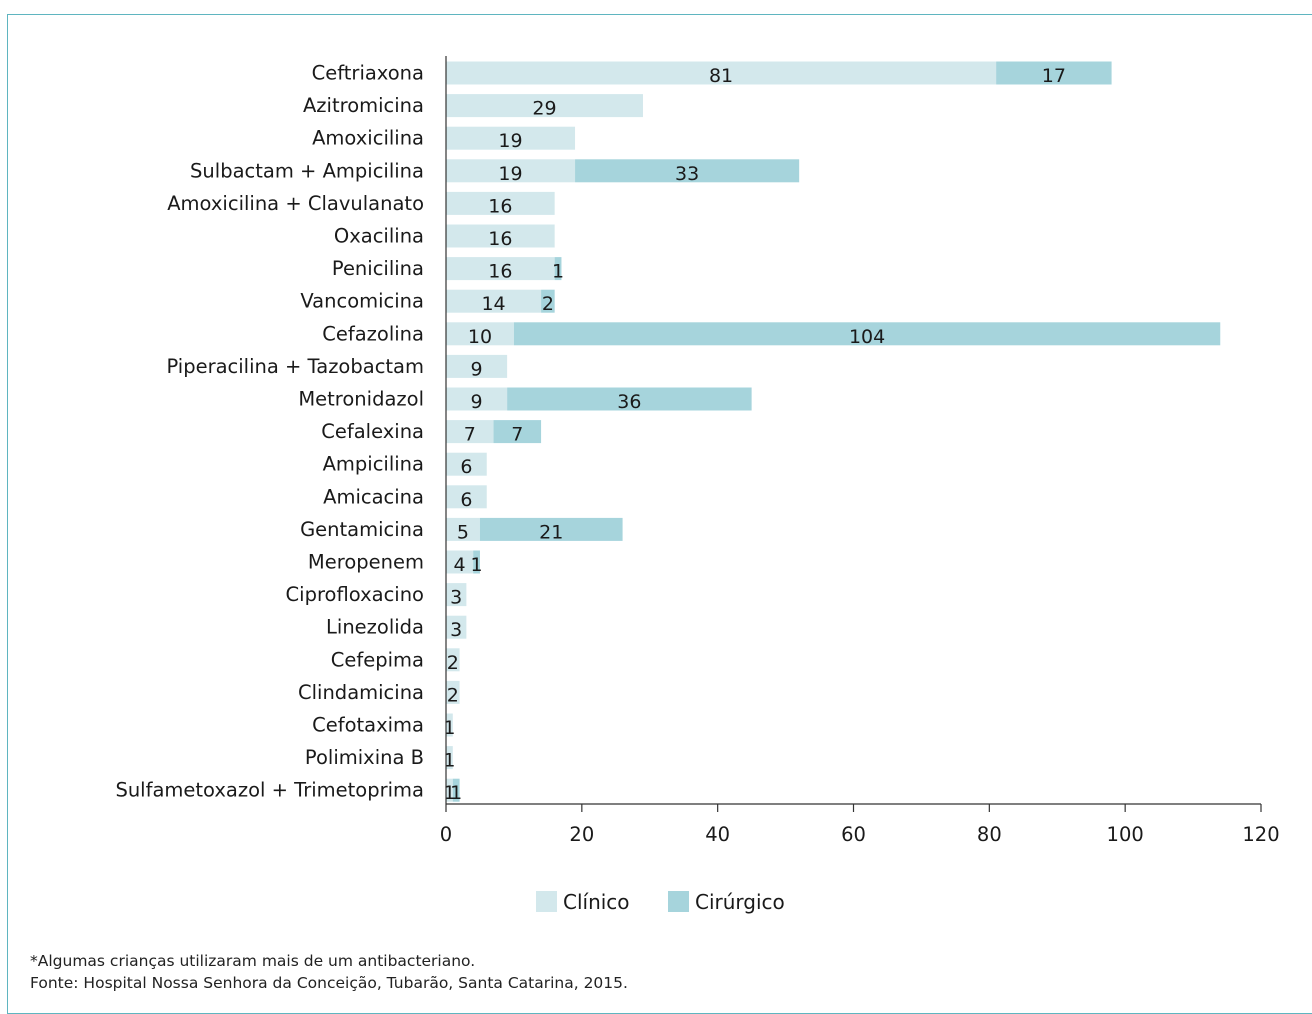 The width and height of the screenshot is (1312, 1014). Describe the element at coordinates (363, 105) in the screenshot. I see `category-label: Azitromicina` at that location.